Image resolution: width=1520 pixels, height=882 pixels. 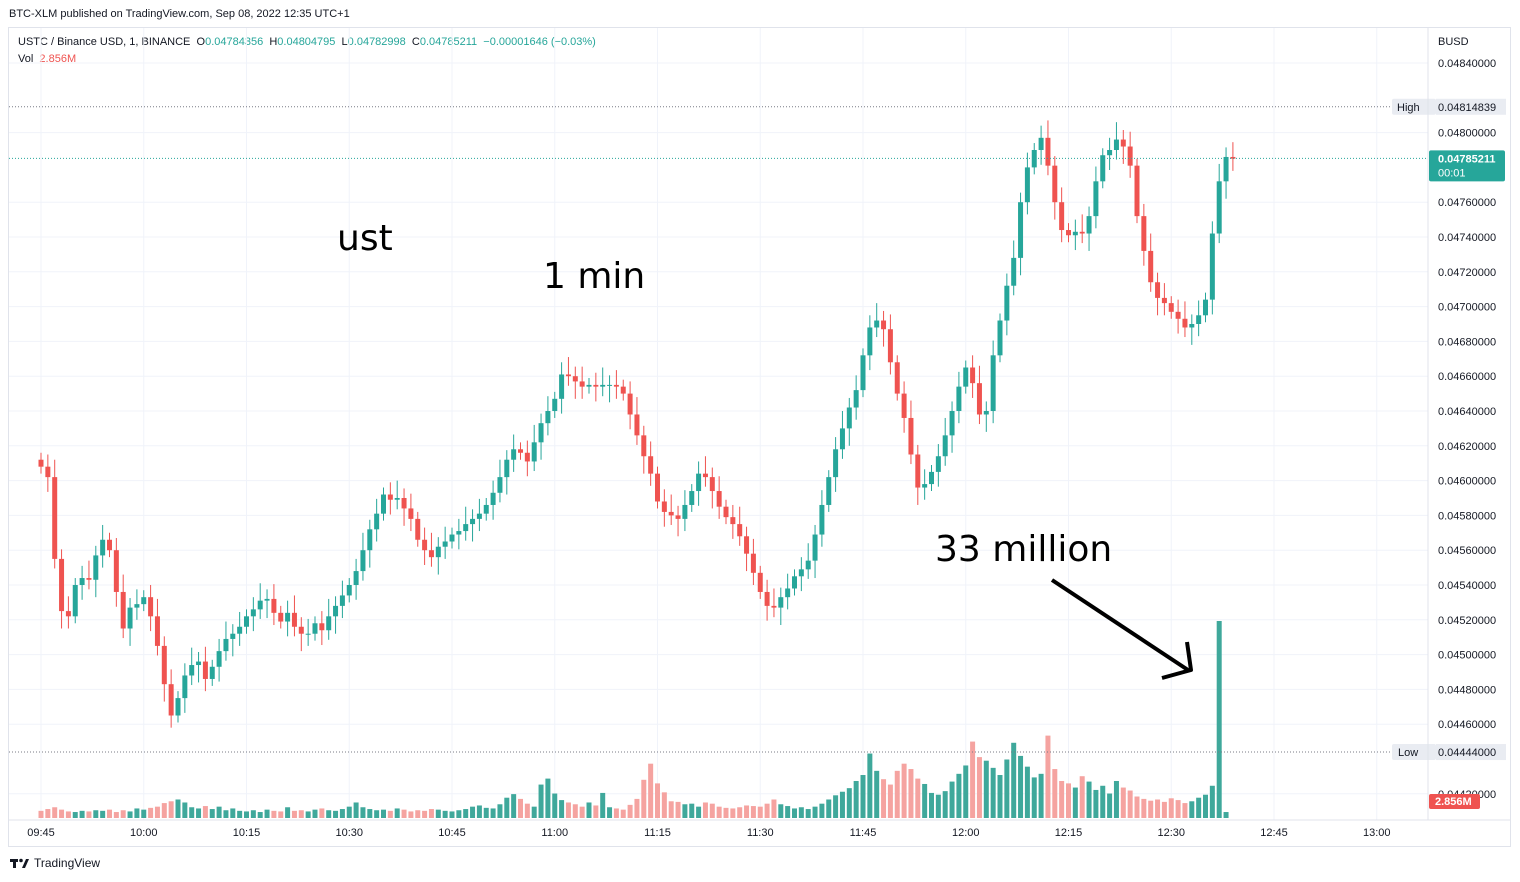 What do you see at coordinates (1467, 108) in the screenshot?
I see `high-value-label: 0.04814839` at bounding box center [1467, 108].